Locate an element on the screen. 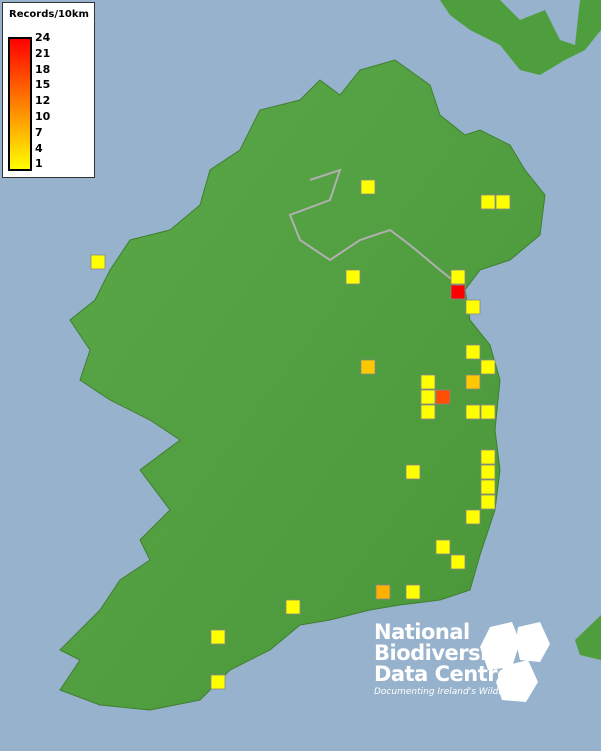 This screenshot has height=751, width=601. ni-border is located at coordinates (377, 229).